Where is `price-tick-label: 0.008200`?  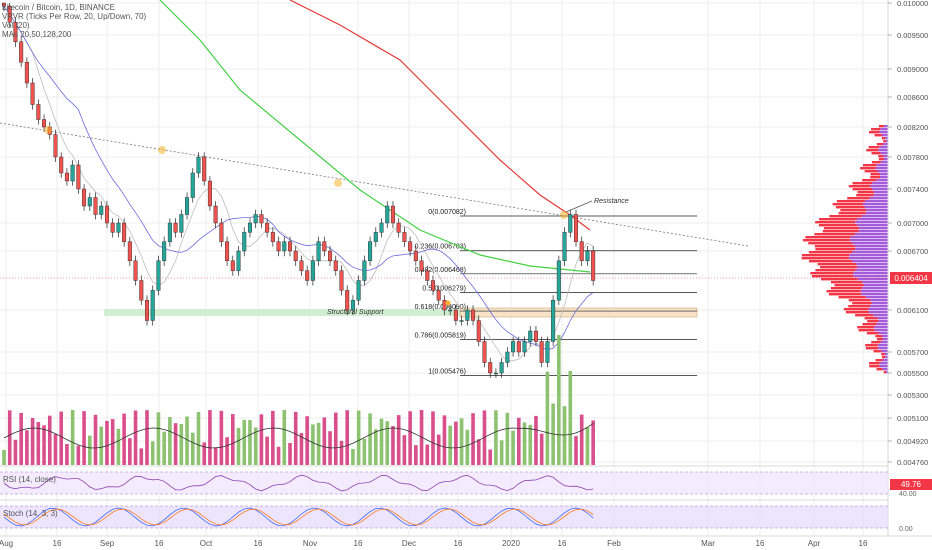
price-tick-label: 0.008200 is located at coordinates (912, 127).